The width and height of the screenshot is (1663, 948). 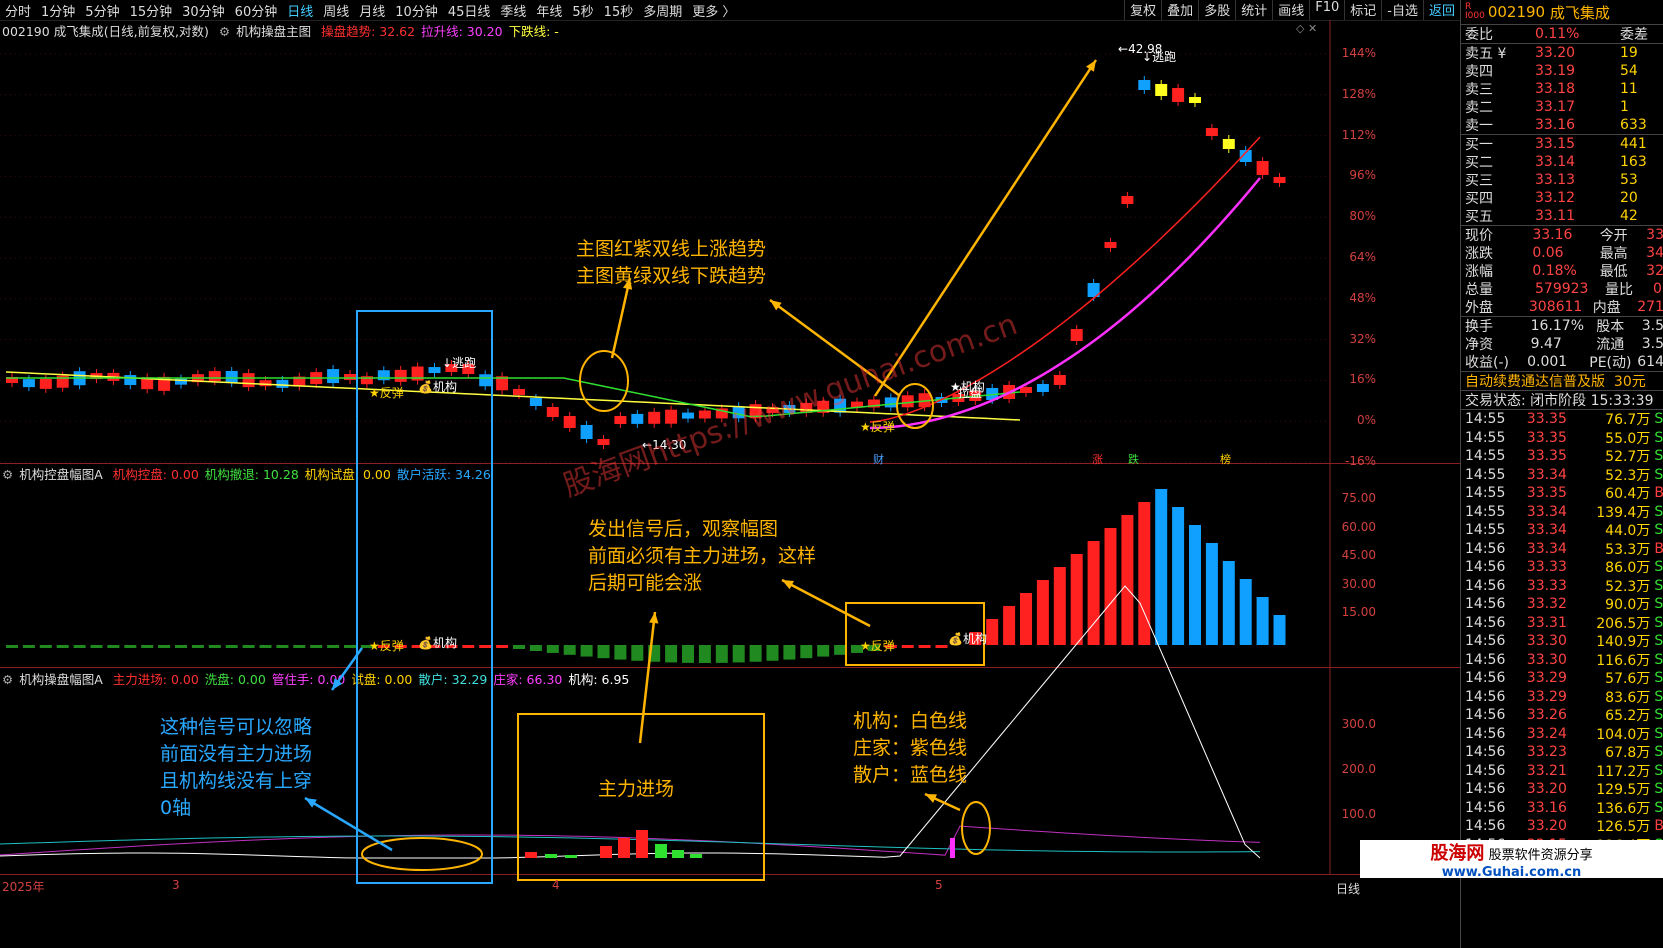 What do you see at coordinates (1402, 10) in the screenshot?
I see `toolbar-button: -自选` at bounding box center [1402, 10].